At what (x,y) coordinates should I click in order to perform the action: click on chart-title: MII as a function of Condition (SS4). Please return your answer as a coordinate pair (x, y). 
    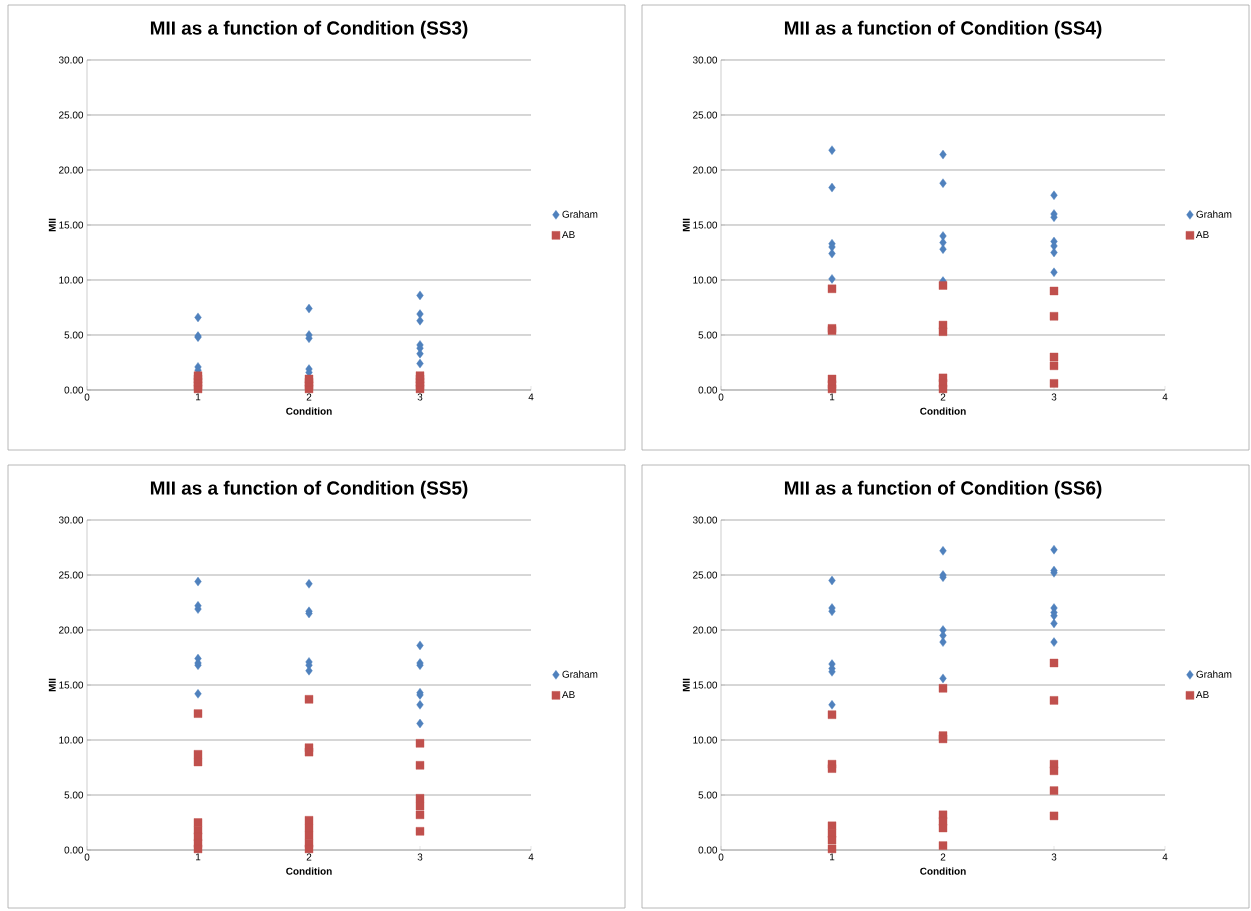
    Looking at the image, I should click on (943, 29).